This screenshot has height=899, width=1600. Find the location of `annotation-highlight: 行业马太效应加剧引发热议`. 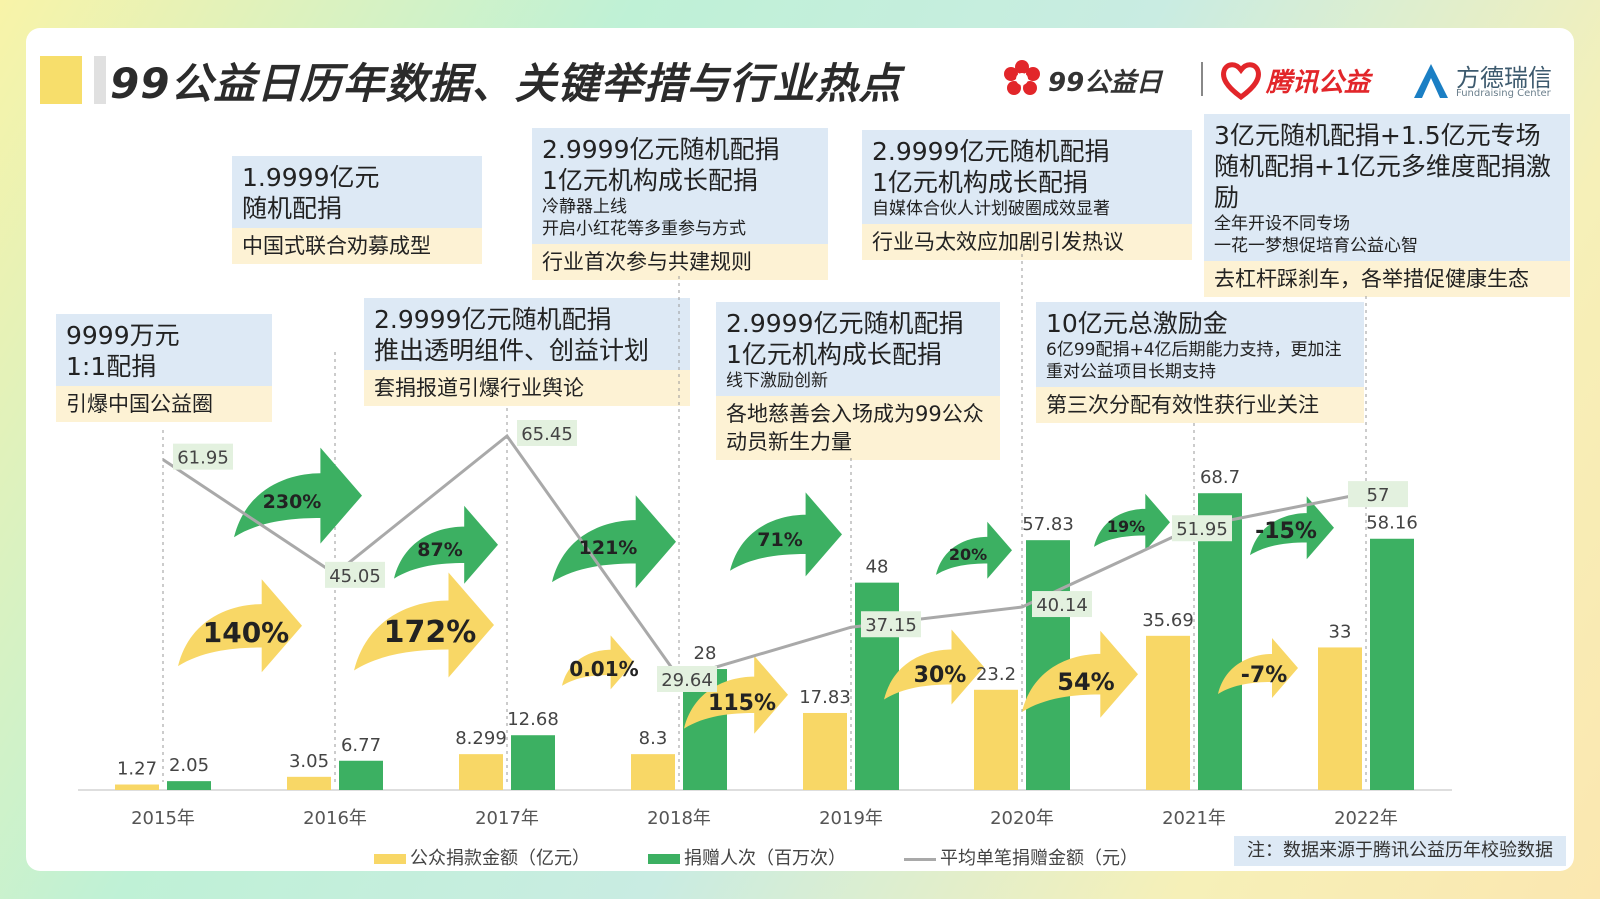

annotation-highlight: 行业马太效应加剧引发热议 is located at coordinates (1027, 242).